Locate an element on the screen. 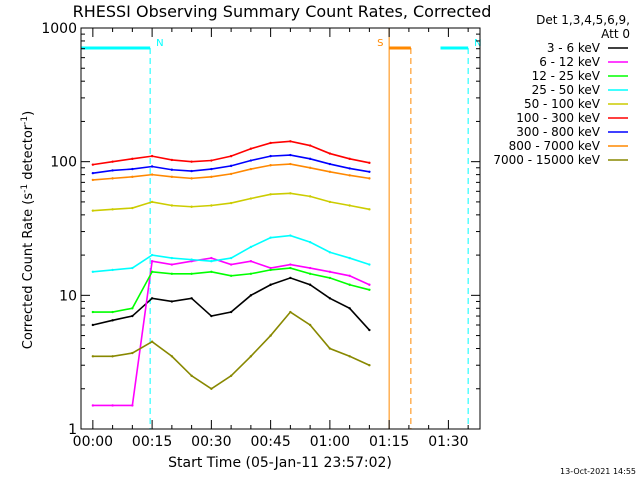 The height and width of the screenshot is (480, 640). y-tick-label: 1000 is located at coordinates (59, 29).